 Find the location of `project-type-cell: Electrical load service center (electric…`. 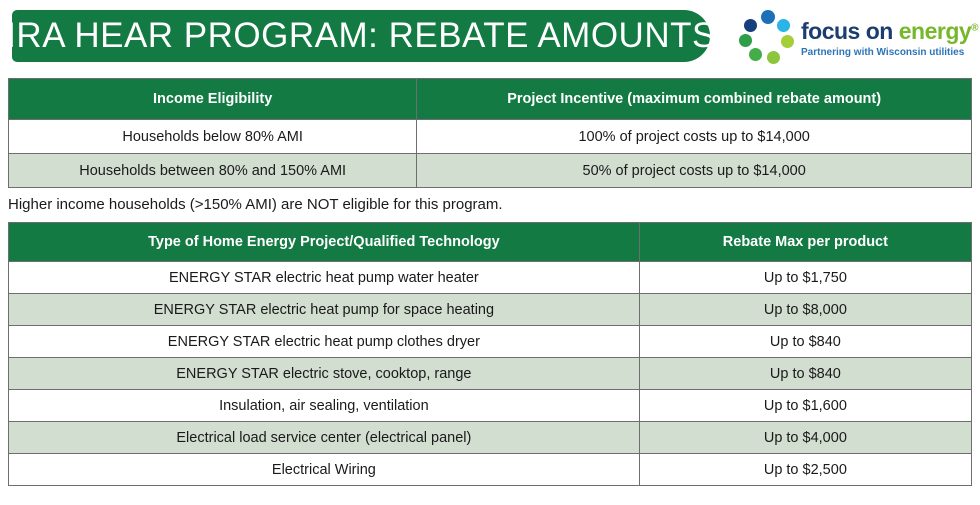

project-type-cell: Electrical load service center (electric… is located at coordinates (324, 437).